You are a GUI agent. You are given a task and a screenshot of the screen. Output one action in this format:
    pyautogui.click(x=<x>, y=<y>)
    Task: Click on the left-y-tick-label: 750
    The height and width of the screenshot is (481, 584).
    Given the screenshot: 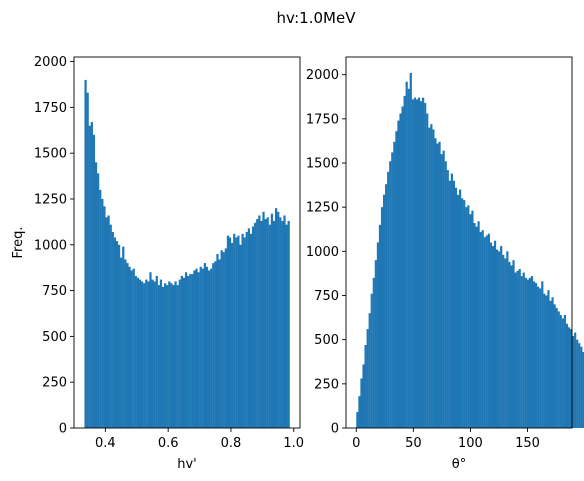 What is the action you would take?
    pyautogui.click(x=54, y=291)
    